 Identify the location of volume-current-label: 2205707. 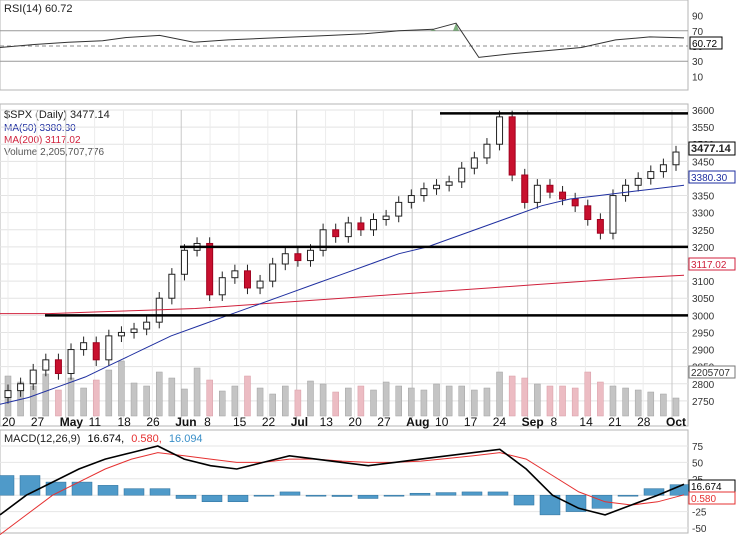
(710, 373).